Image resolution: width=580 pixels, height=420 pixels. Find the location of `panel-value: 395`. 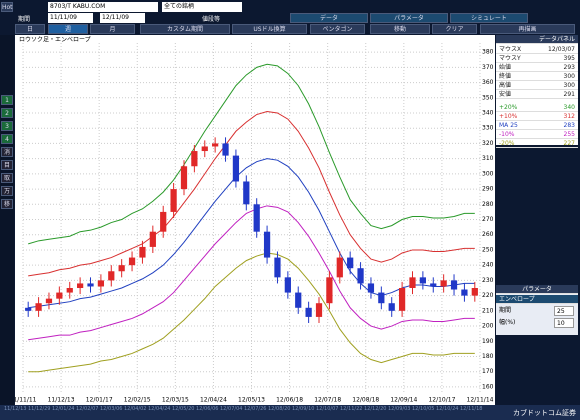

panel-value: 395 is located at coordinates (569, 58).